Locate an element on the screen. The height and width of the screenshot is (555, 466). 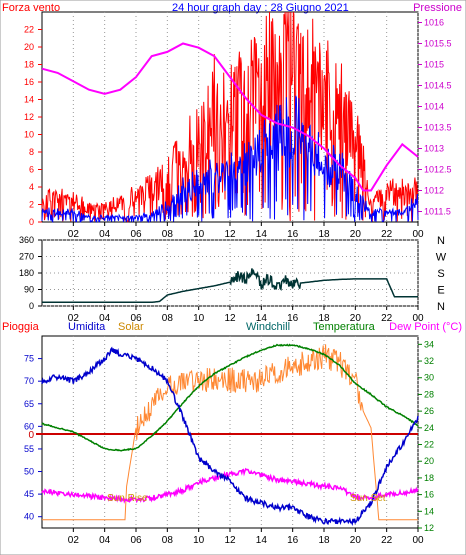
wind-tick-label: 20 is located at coordinates (29, 47).